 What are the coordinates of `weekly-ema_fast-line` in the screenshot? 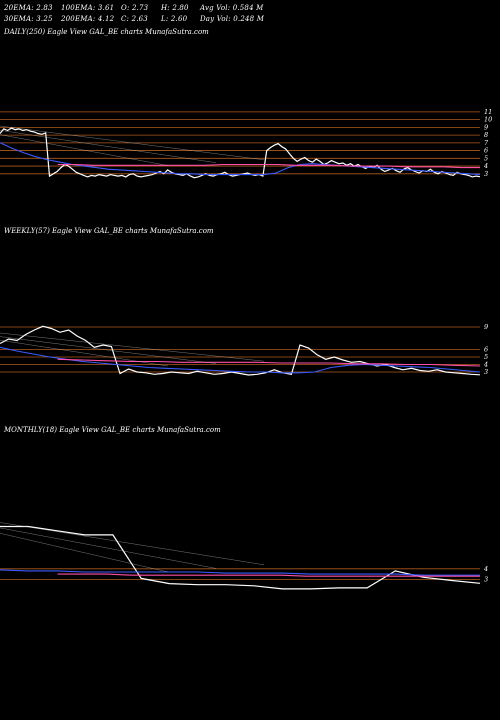 It's located at (240, 360).